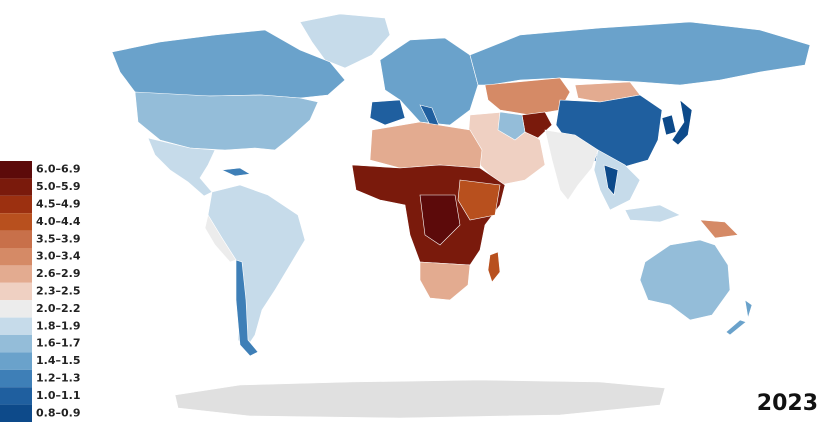 The height and width of the screenshot is (423, 825). Describe the element at coordinates (429, 81) in the screenshot. I see `europe` at that location.